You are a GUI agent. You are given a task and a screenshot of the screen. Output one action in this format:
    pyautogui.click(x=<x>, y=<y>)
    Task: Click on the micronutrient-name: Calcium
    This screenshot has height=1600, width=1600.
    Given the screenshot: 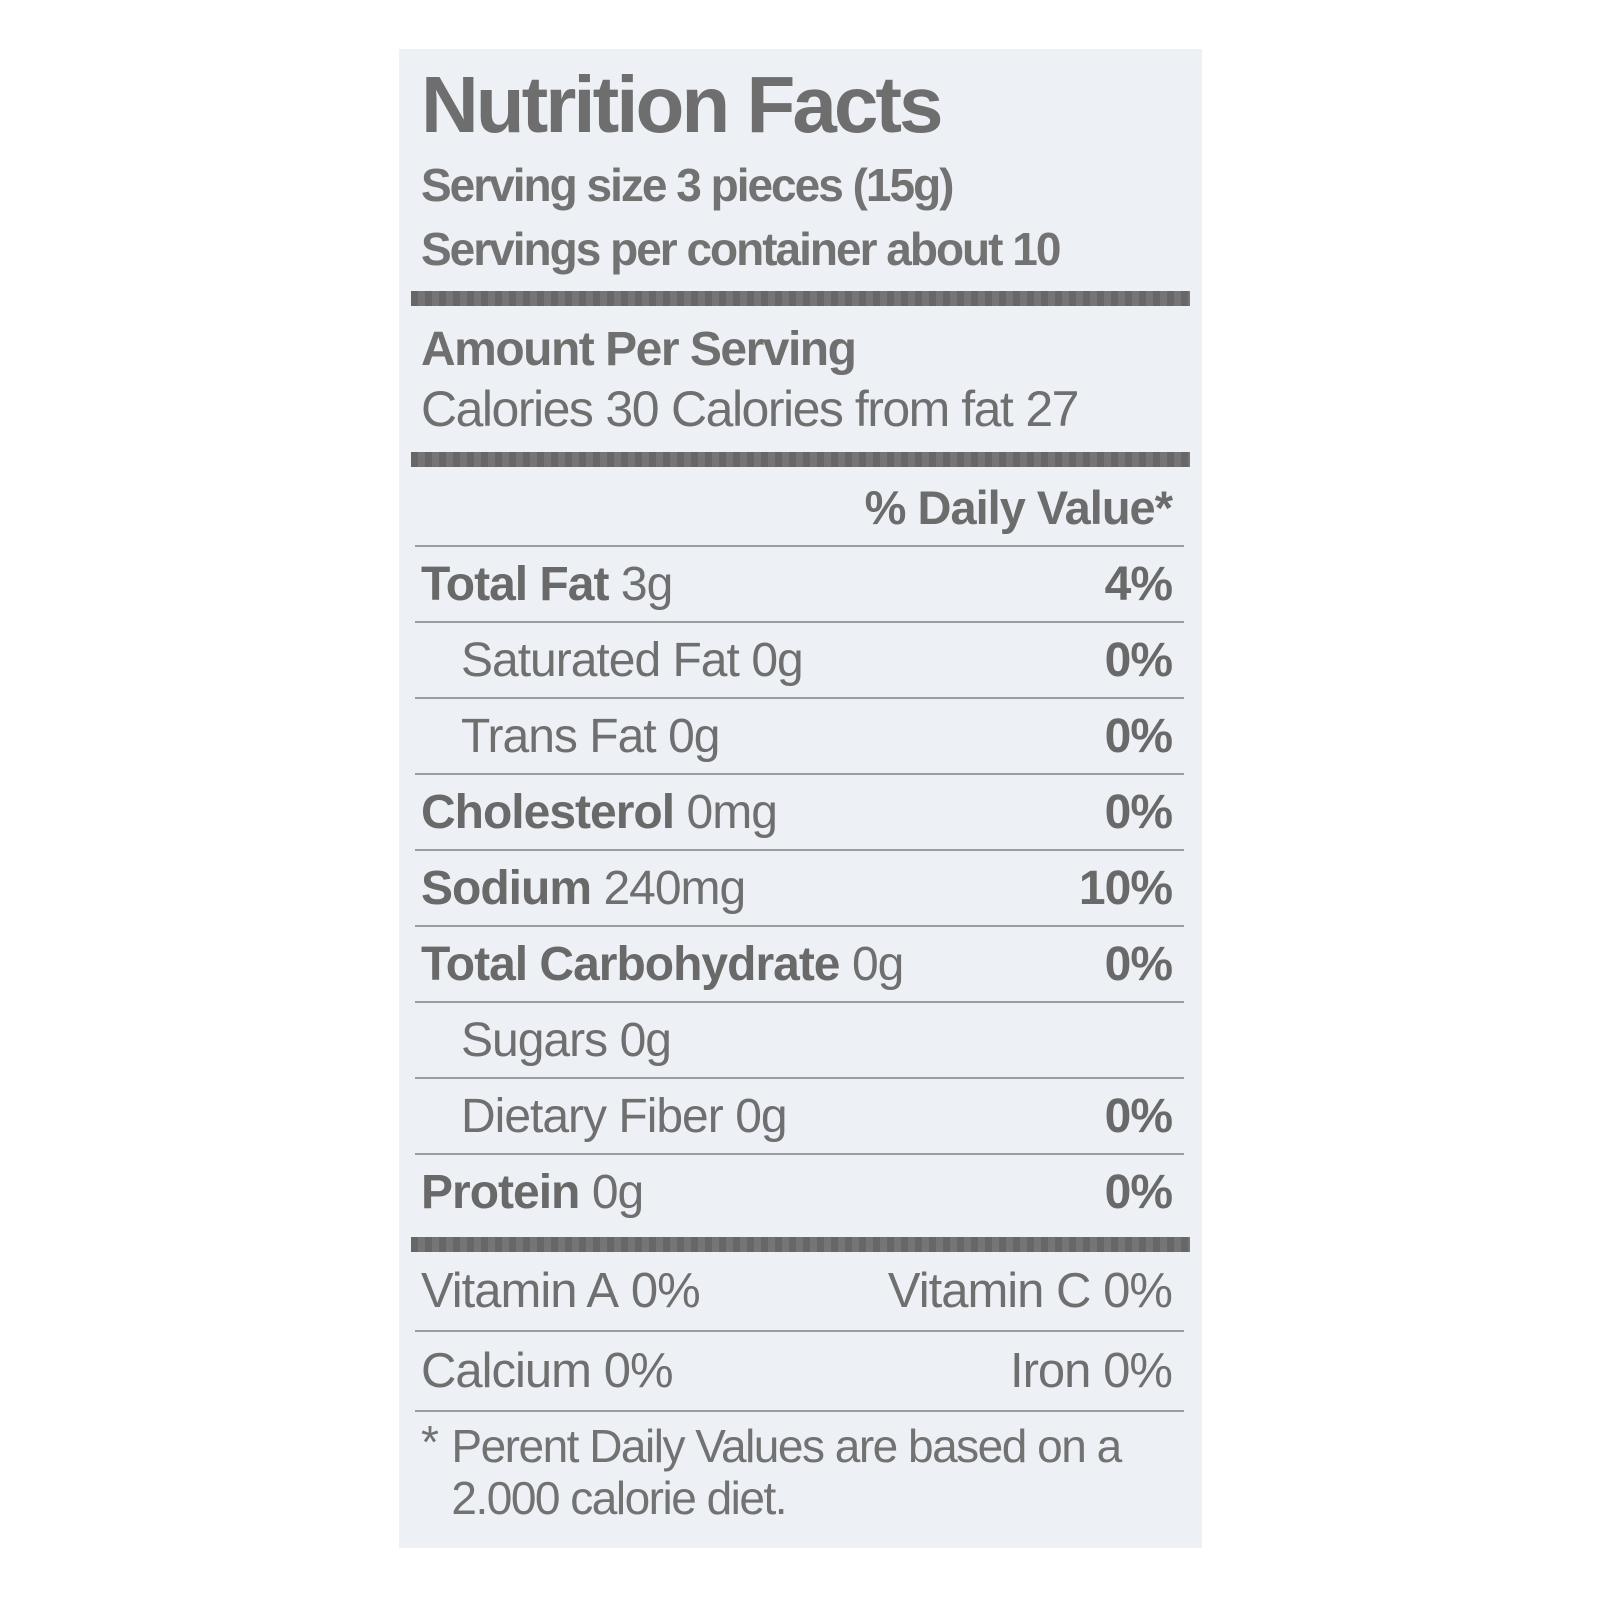 What is the action you would take?
    pyautogui.click(x=506, y=1371)
    